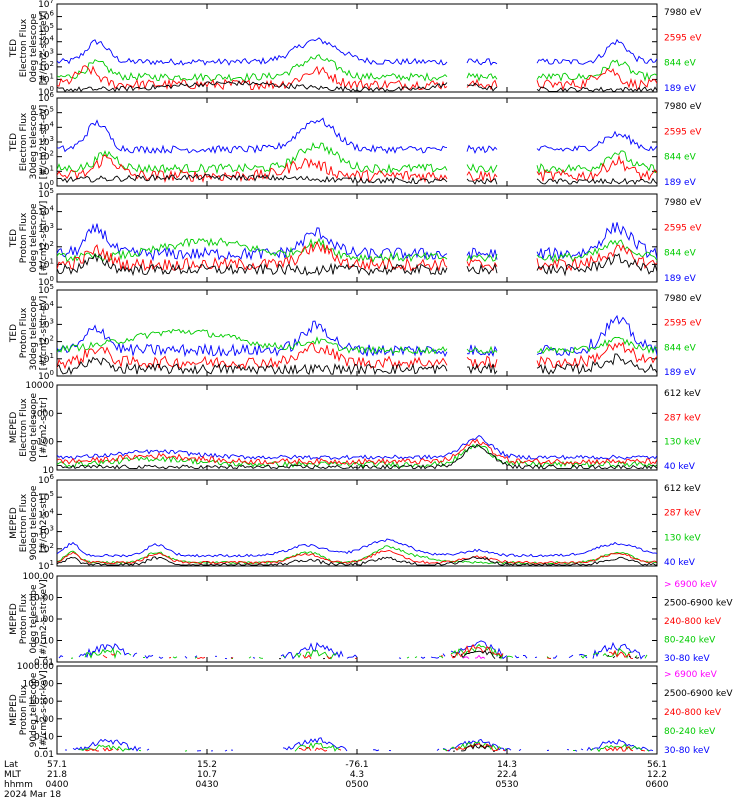  I want to click on legend-entry: 80-240 keV, so click(690, 641).